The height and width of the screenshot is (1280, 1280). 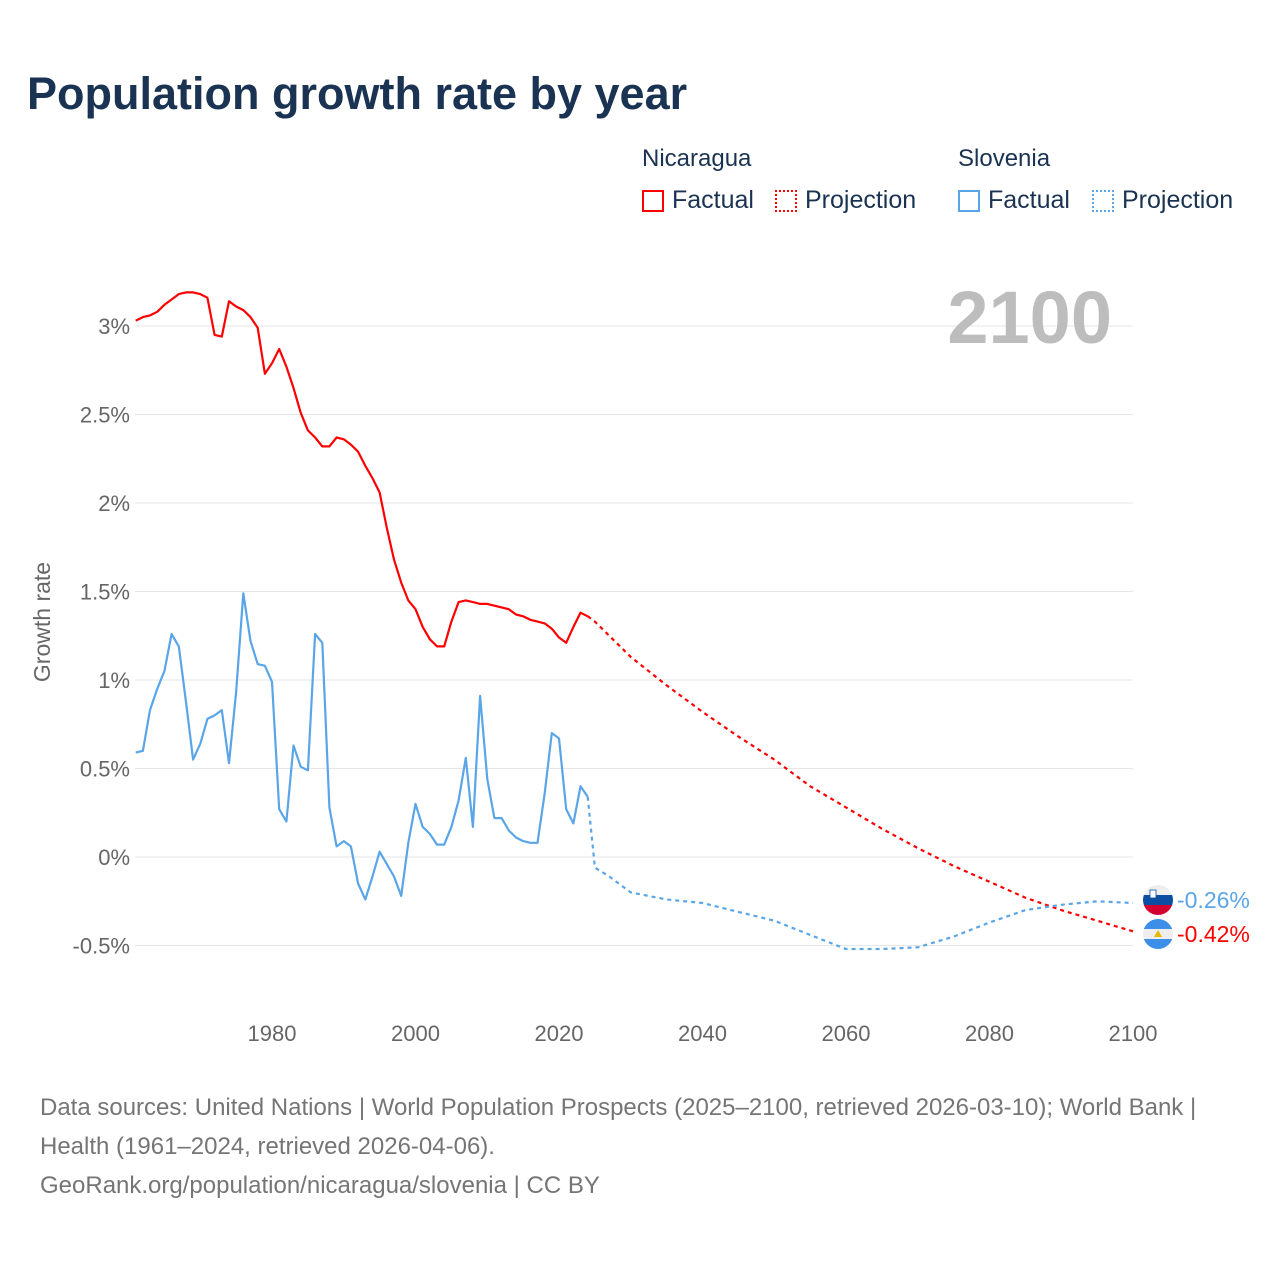 I want to click on nicaragua-flag-icon, so click(x=1158, y=934).